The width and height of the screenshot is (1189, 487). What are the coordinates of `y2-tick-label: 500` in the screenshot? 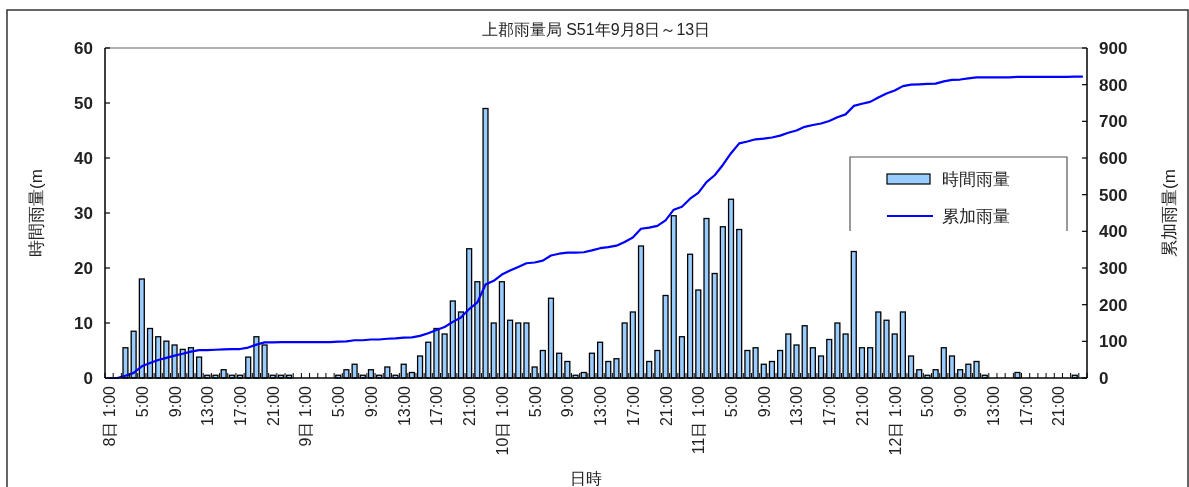 It's located at (1113, 195).